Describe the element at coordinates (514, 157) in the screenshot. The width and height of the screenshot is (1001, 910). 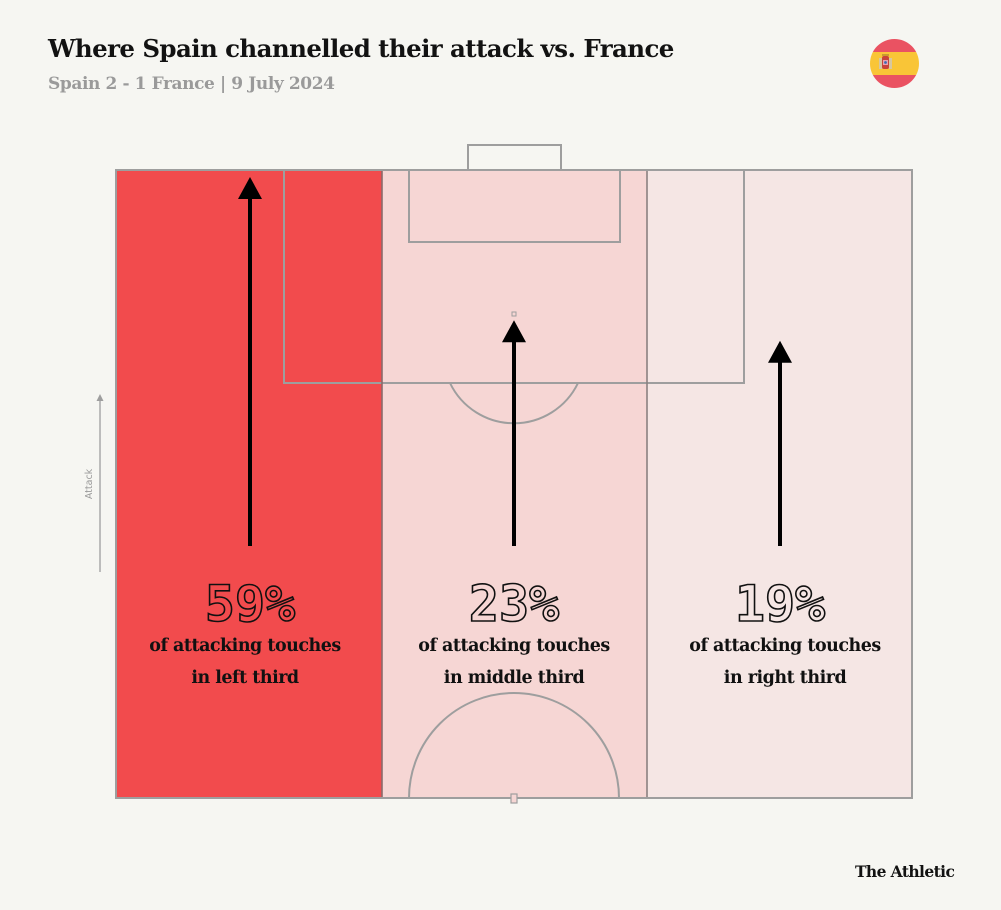
I see `goal` at that location.